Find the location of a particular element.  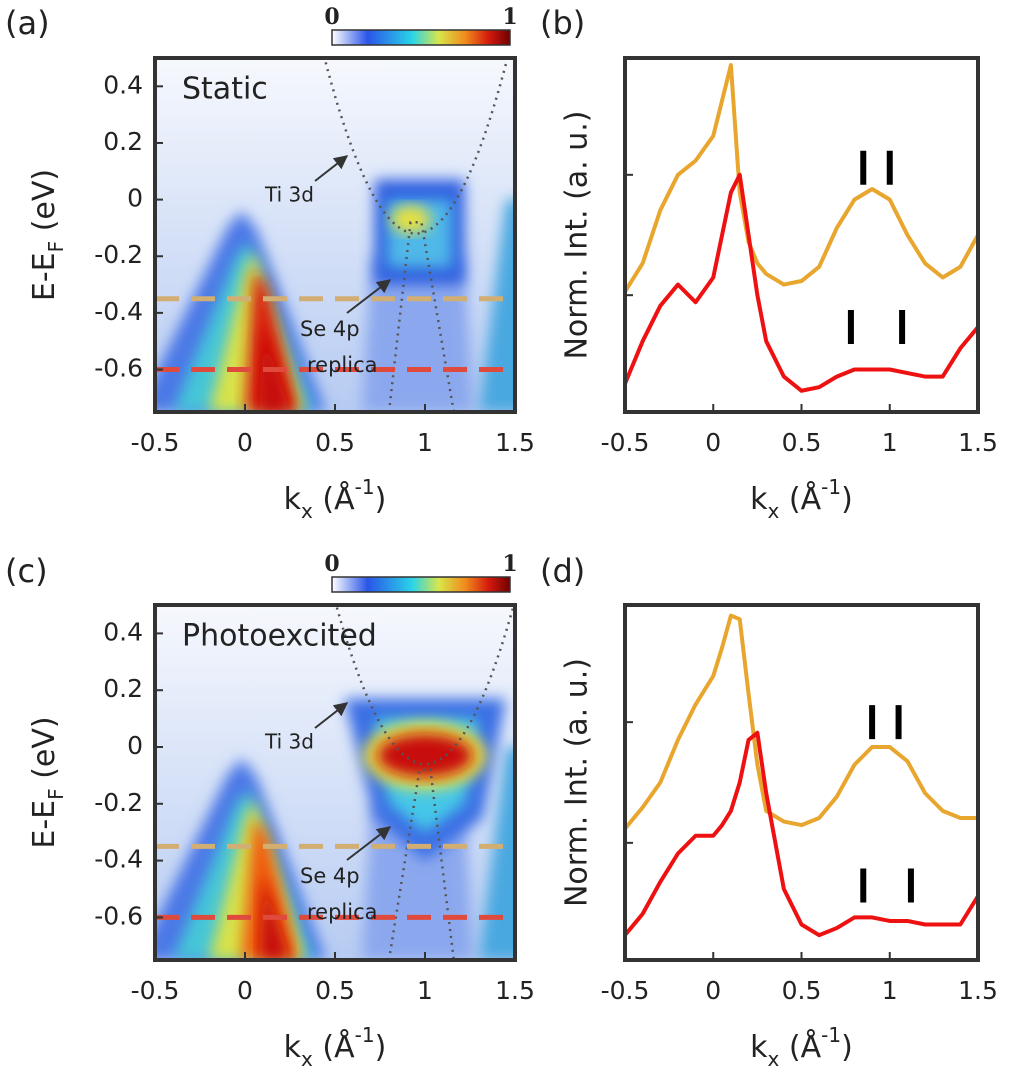

annotation: Photoexcited is located at coordinates (279, 636).